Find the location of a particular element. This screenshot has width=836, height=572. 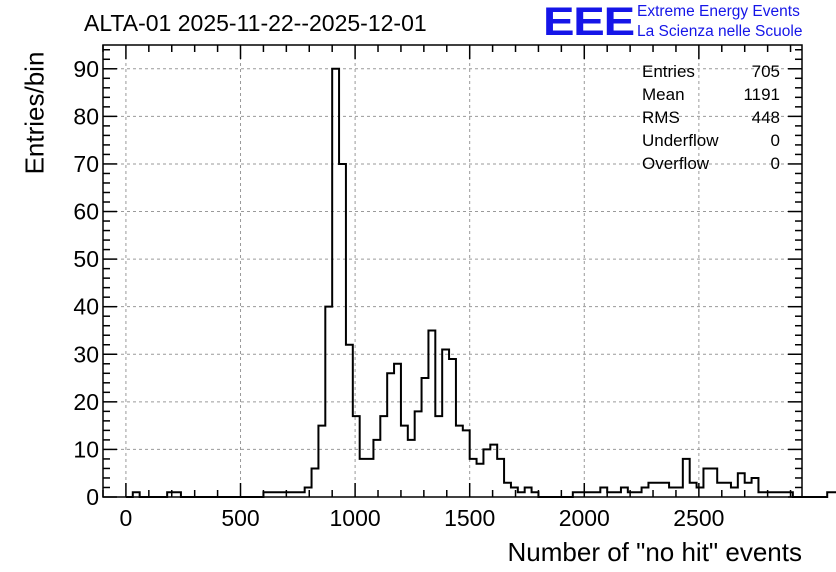

stats-value: 705 is located at coordinates (765, 71).